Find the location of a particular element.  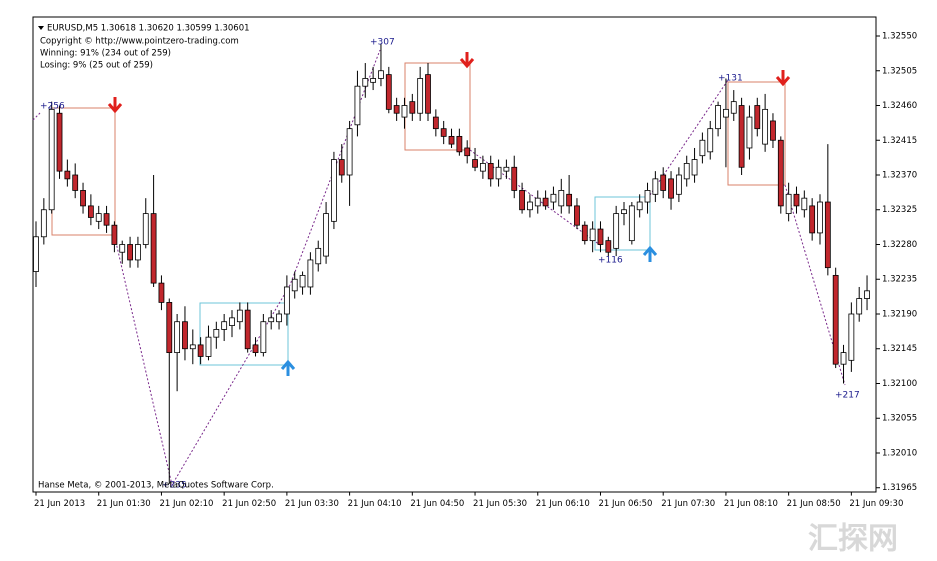

x-tick-label: 21 Jun 09:30 is located at coordinates (876, 504).